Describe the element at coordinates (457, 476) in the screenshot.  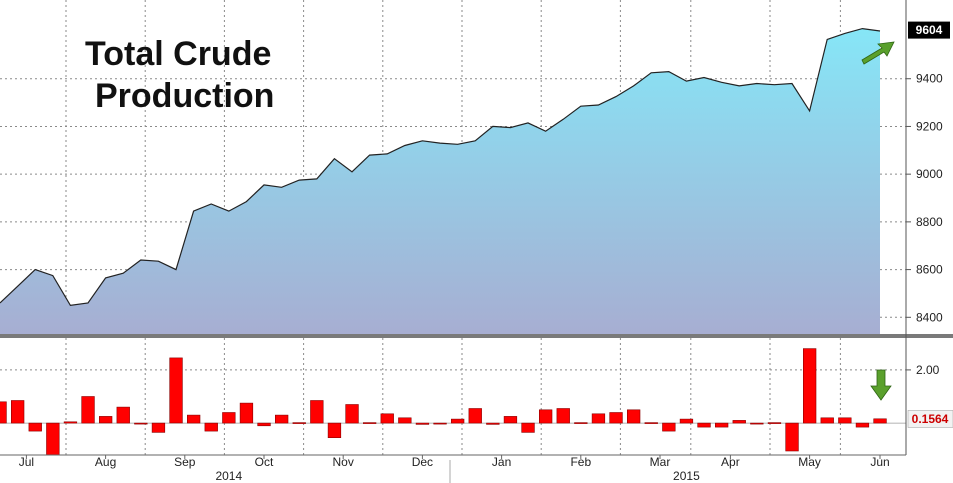
I see `x-axis-year-labels: 2014 2015` at that location.